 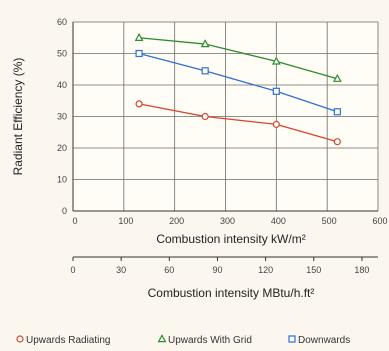 What do you see at coordinates (68, 340) in the screenshot?
I see `legend-label-upwards-radiating: Upwards Radiating` at bounding box center [68, 340].